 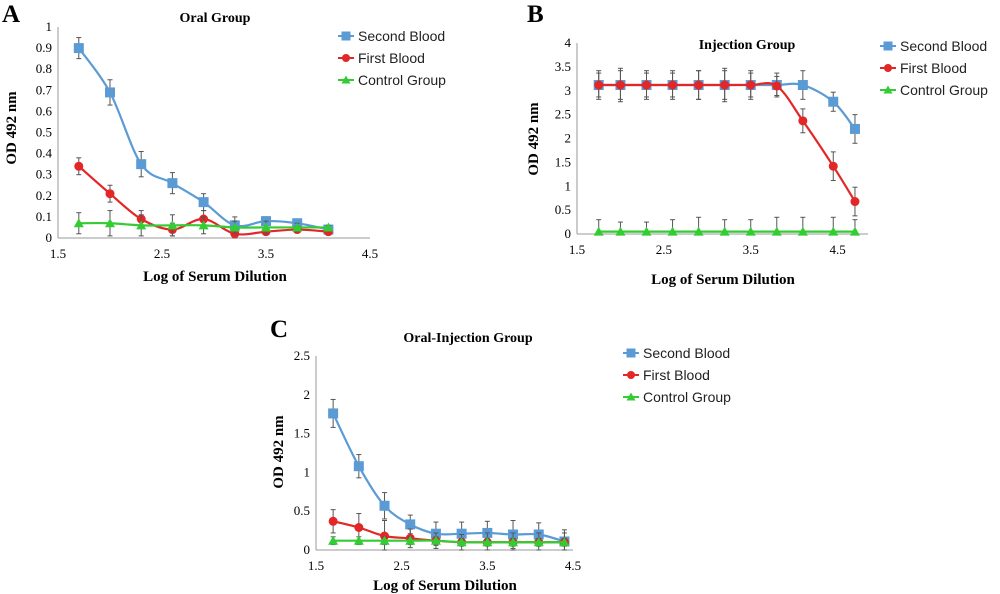 What do you see at coordinates (534, 139) in the screenshot?
I see `y-axis-title-b: OD 492 nm` at bounding box center [534, 139].